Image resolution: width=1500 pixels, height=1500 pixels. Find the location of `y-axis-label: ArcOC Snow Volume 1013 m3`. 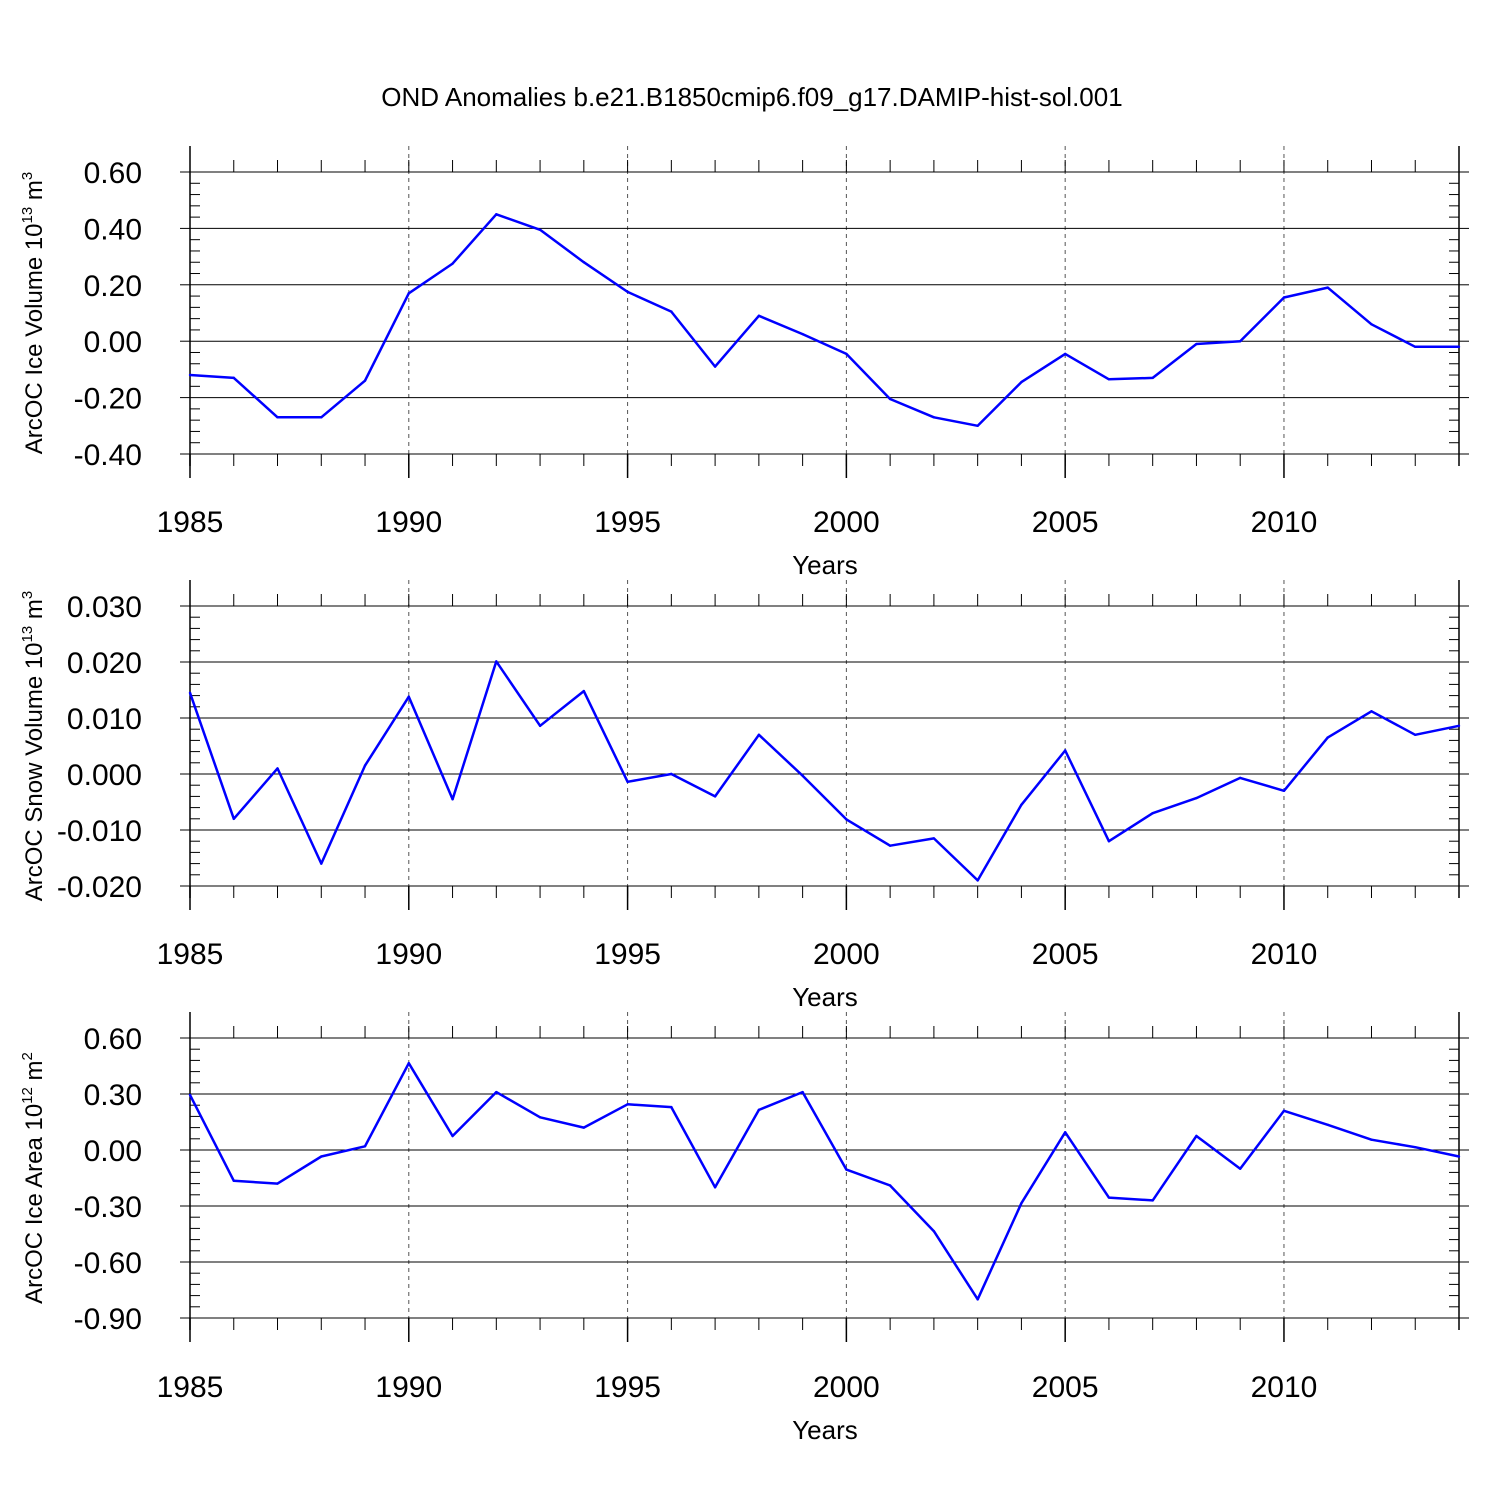

y-axis-label: ArcOC Snow Volume 1013 m3 is located at coordinates (33, 746).